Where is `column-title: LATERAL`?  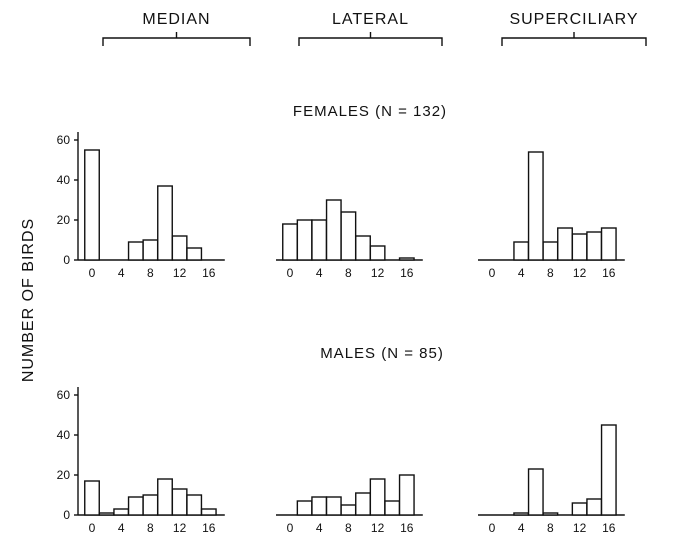
column-title: LATERAL is located at coordinates (370, 19).